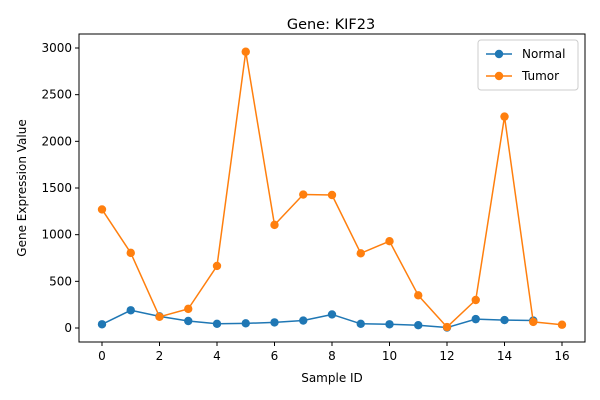  What do you see at coordinates (217, 356) in the screenshot?
I see `x-tick-label: 4` at bounding box center [217, 356].